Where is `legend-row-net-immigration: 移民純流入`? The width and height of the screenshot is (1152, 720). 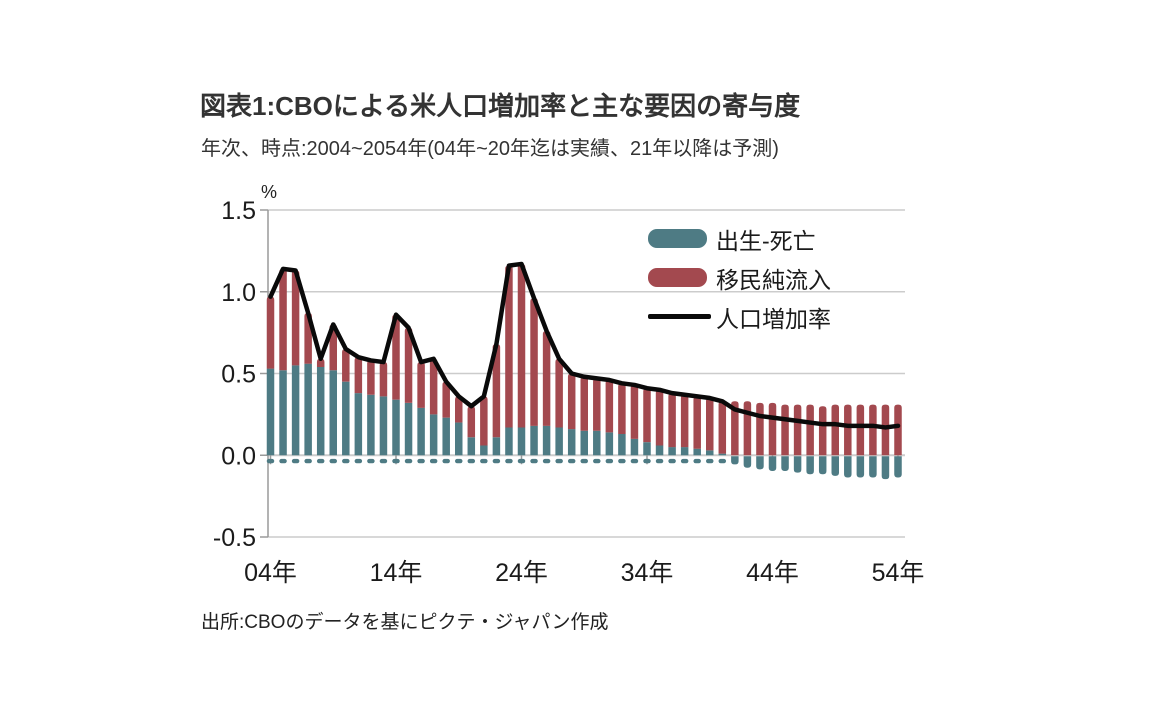
legend-row-net-immigration: 移民純流入 is located at coordinates (798, 277).